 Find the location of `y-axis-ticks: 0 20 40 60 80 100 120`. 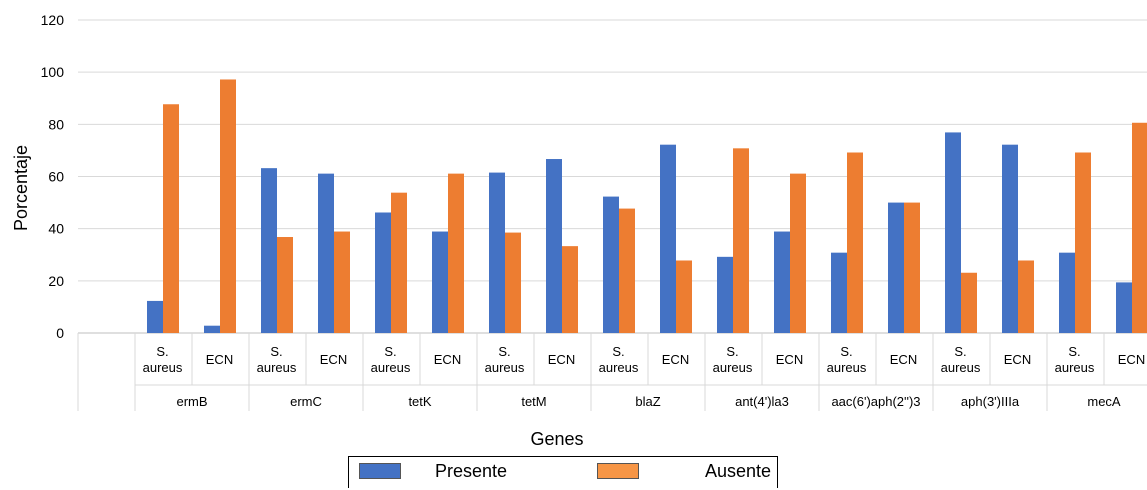

y-axis-ticks: 0 20 40 60 80 100 120 is located at coordinates (53, 176).